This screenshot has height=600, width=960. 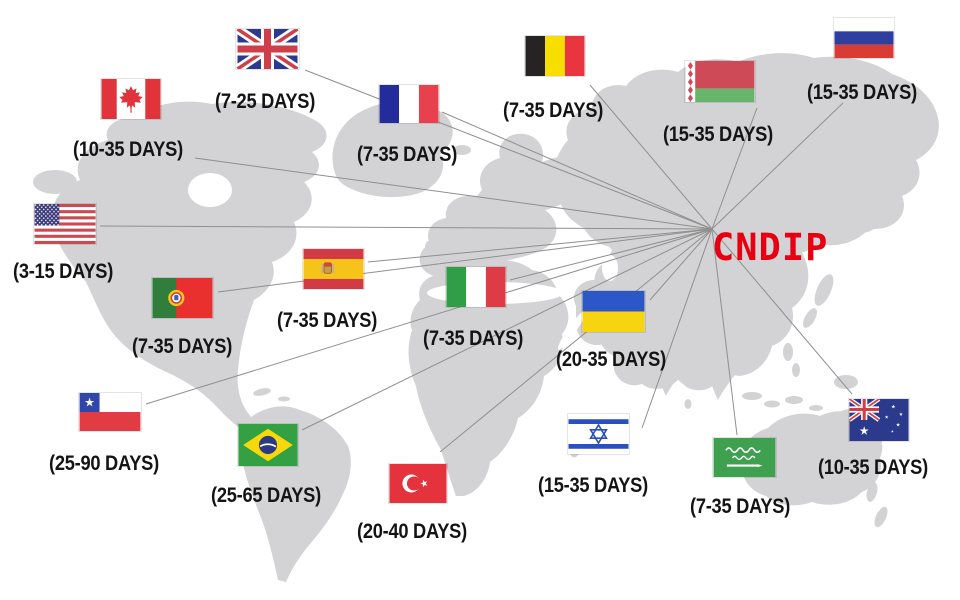 I want to click on flag-belarus-icon, so click(x=720, y=81).